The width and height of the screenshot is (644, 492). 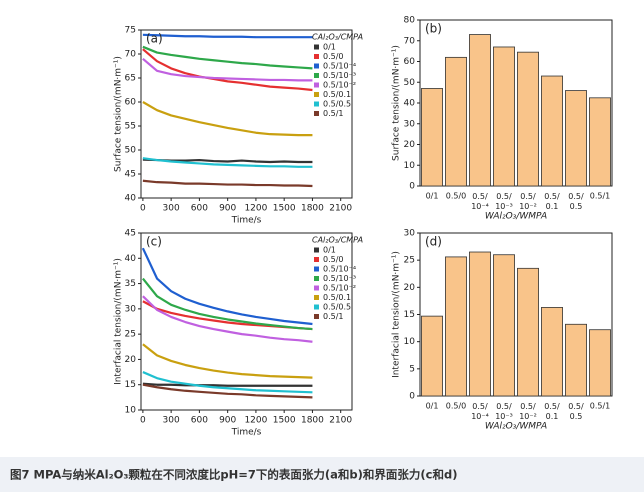 What do you see at coordinates (339, 85) in the screenshot?
I see `legend-label: 0.5/10⁻²` at bounding box center [339, 85].